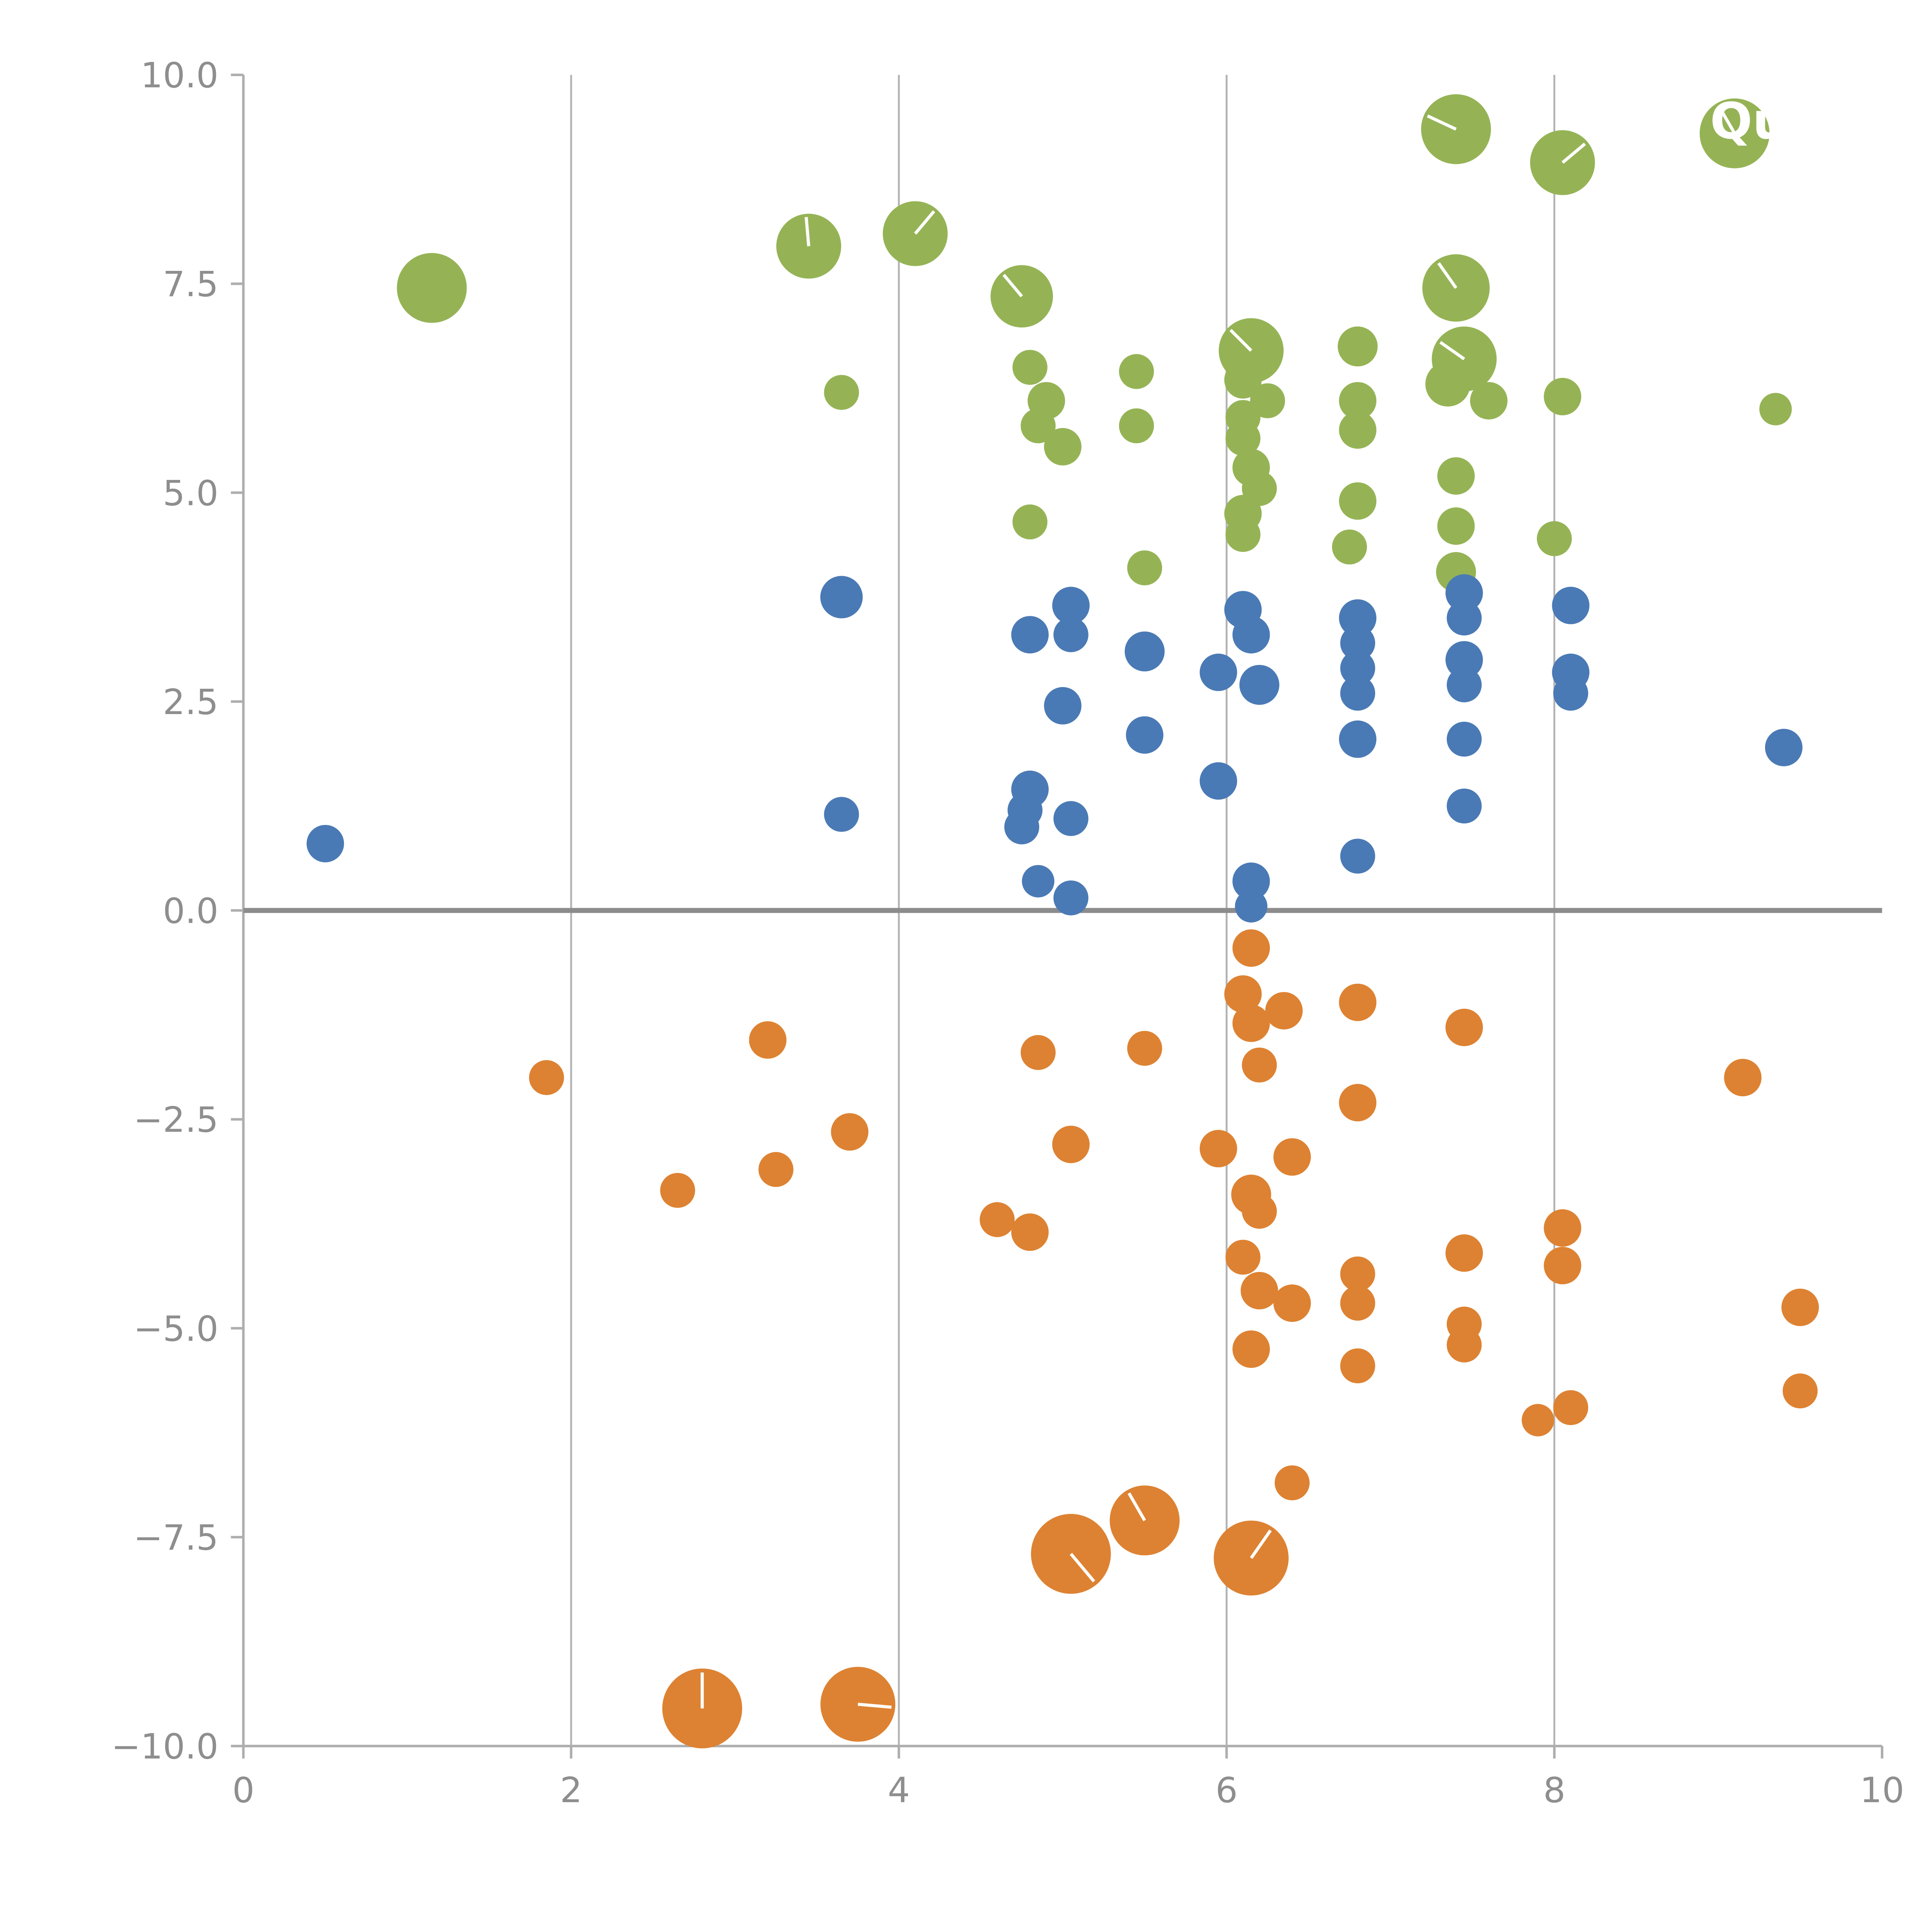 The height and width of the screenshot is (1932, 1932). Describe the element at coordinates (244, 1790) in the screenshot. I see `x-tick-label: 0` at that location.